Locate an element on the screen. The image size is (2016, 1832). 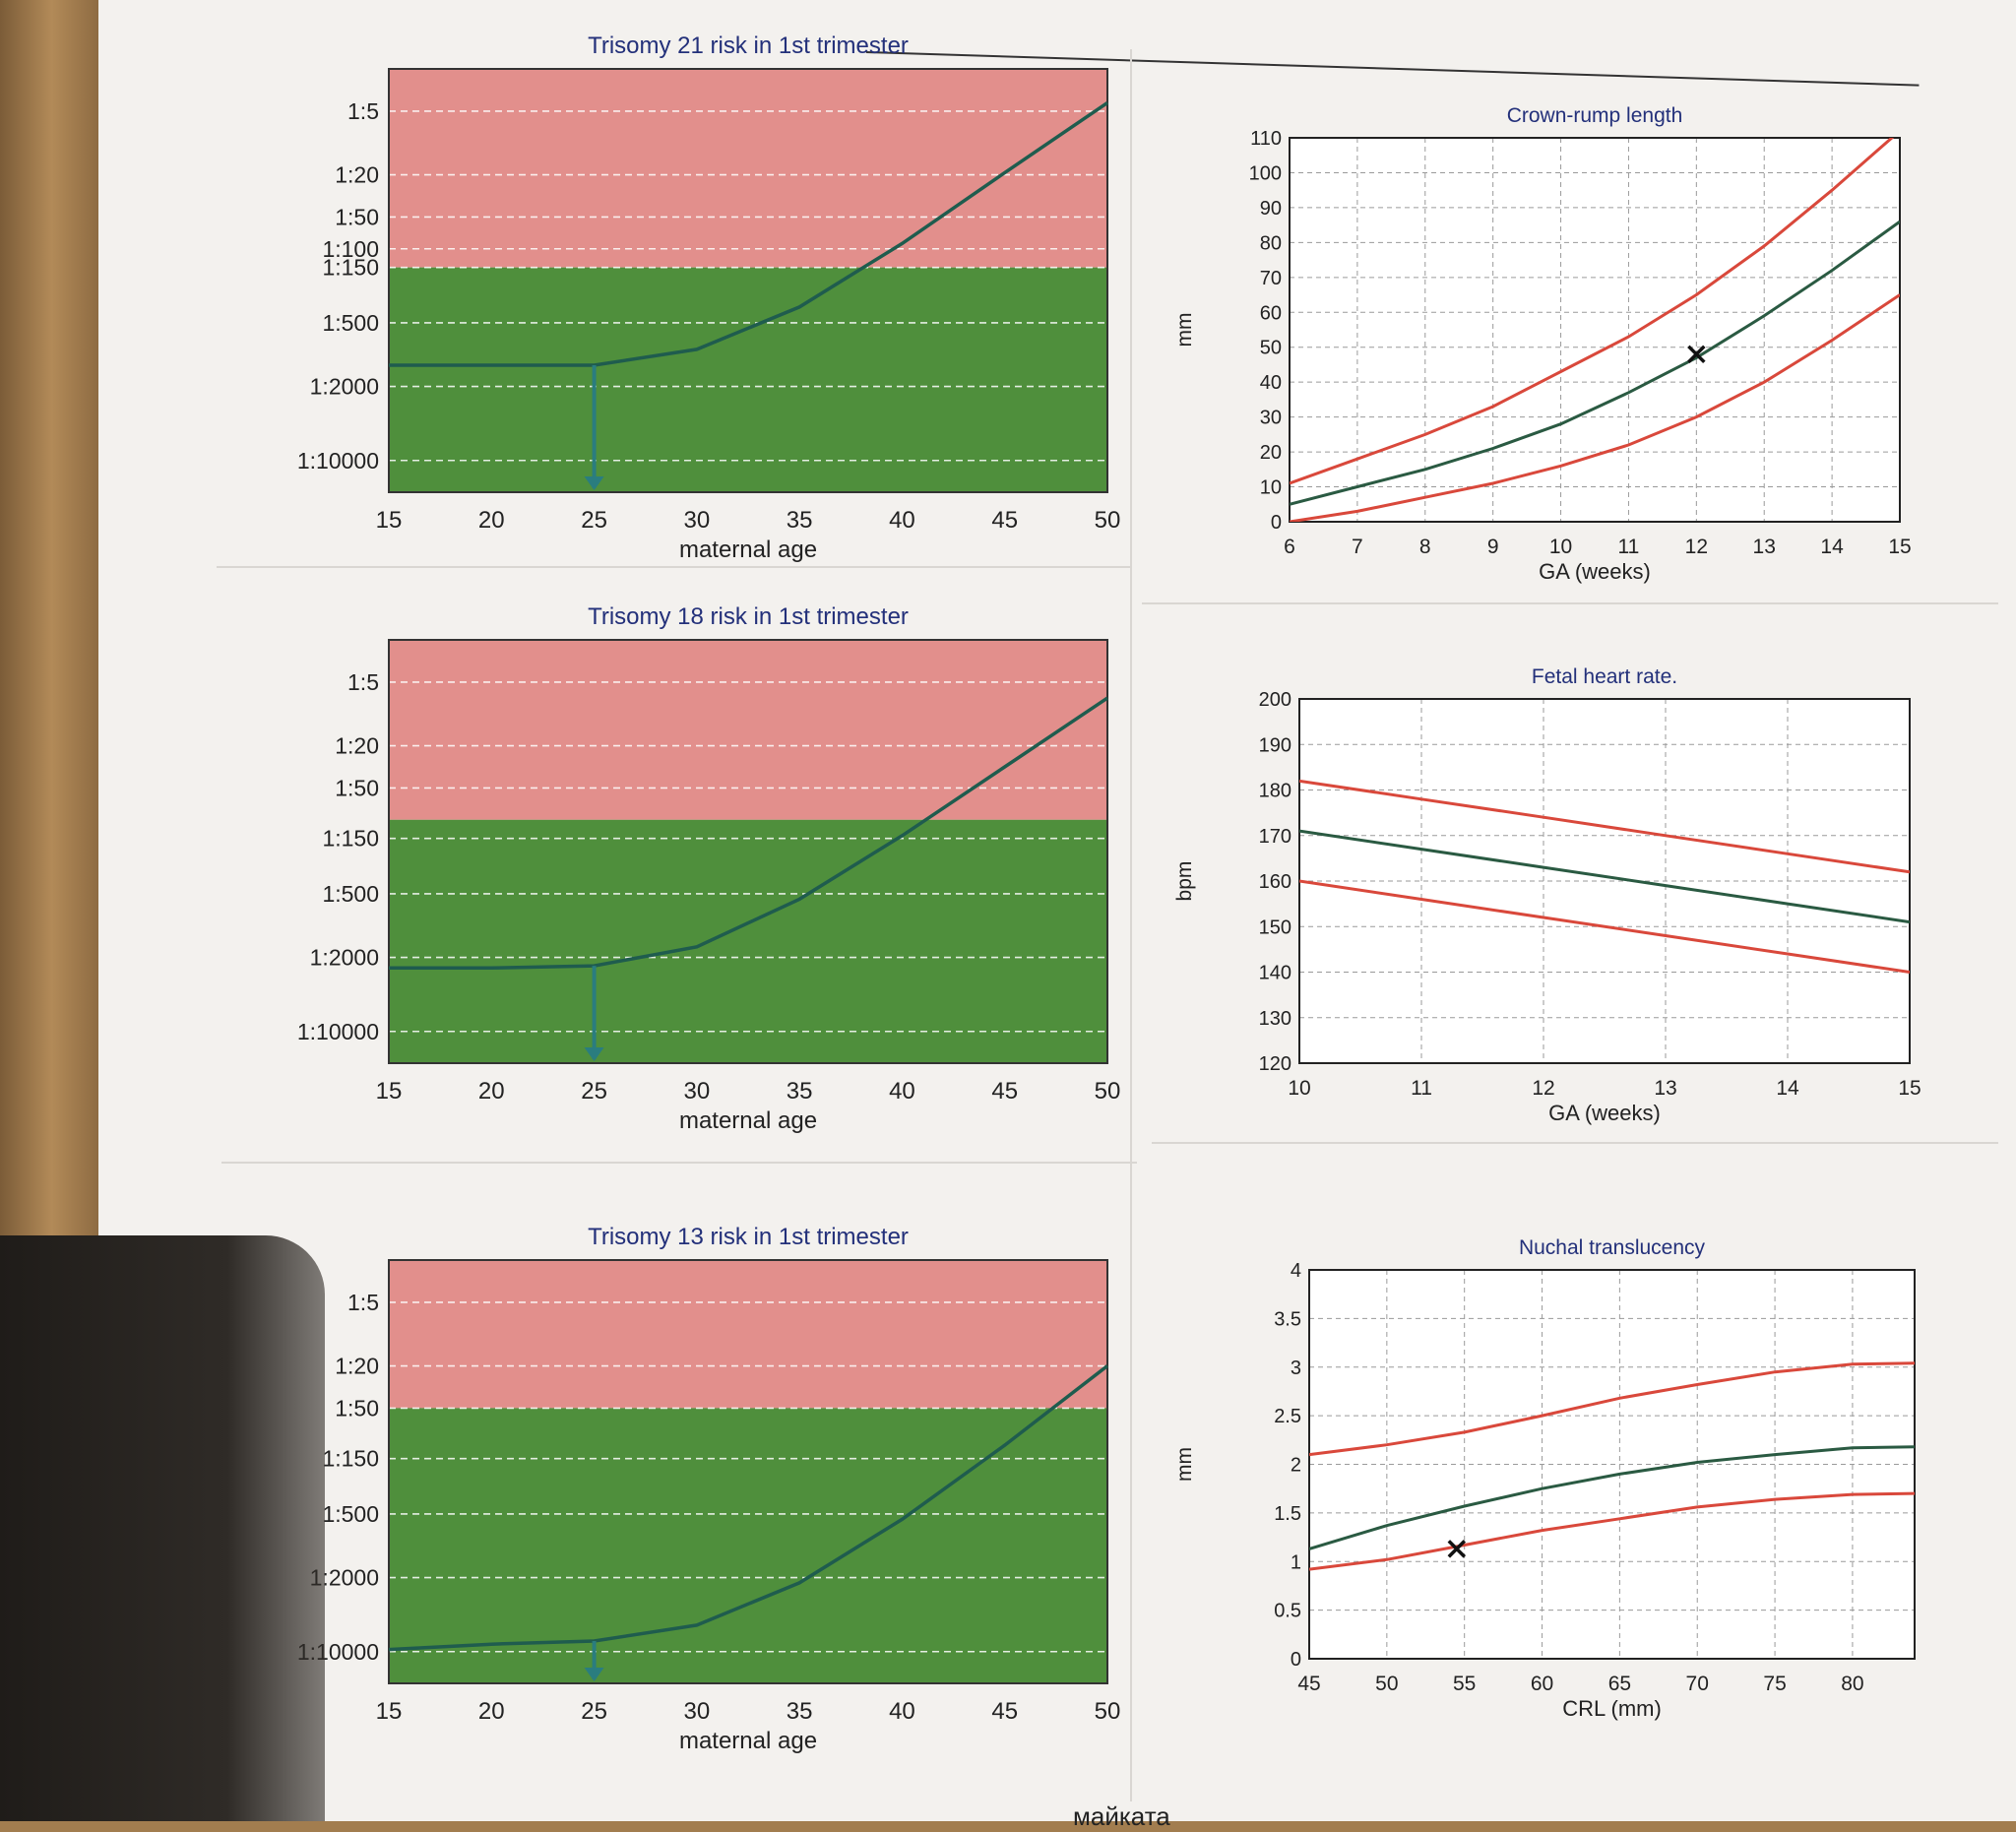
y-tick-label: 190 is located at coordinates (1275, 745).